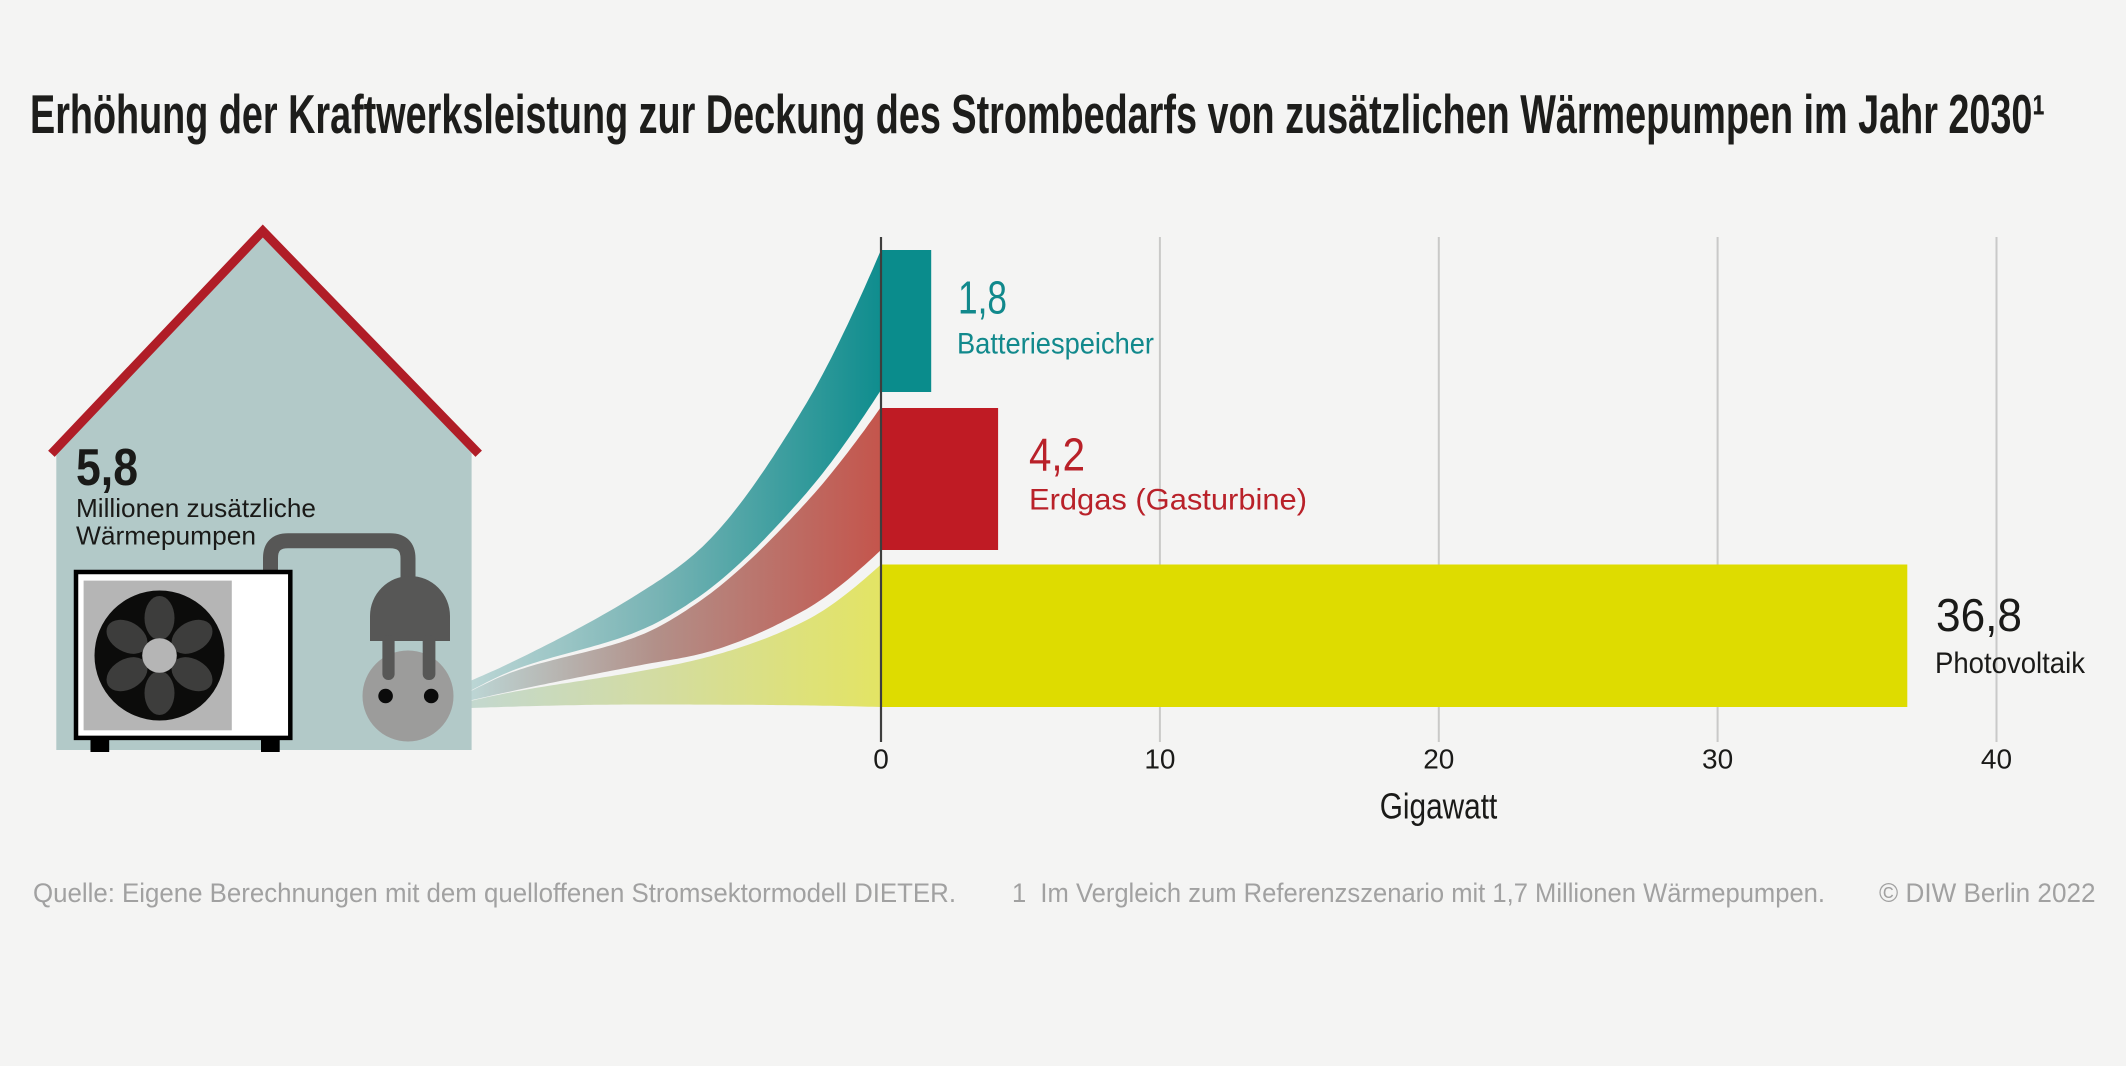  What do you see at coordinates (1055, 344) in the screenshot?
I see `svg-text: Batteriespeicher` at bounding box center [1055, 344].